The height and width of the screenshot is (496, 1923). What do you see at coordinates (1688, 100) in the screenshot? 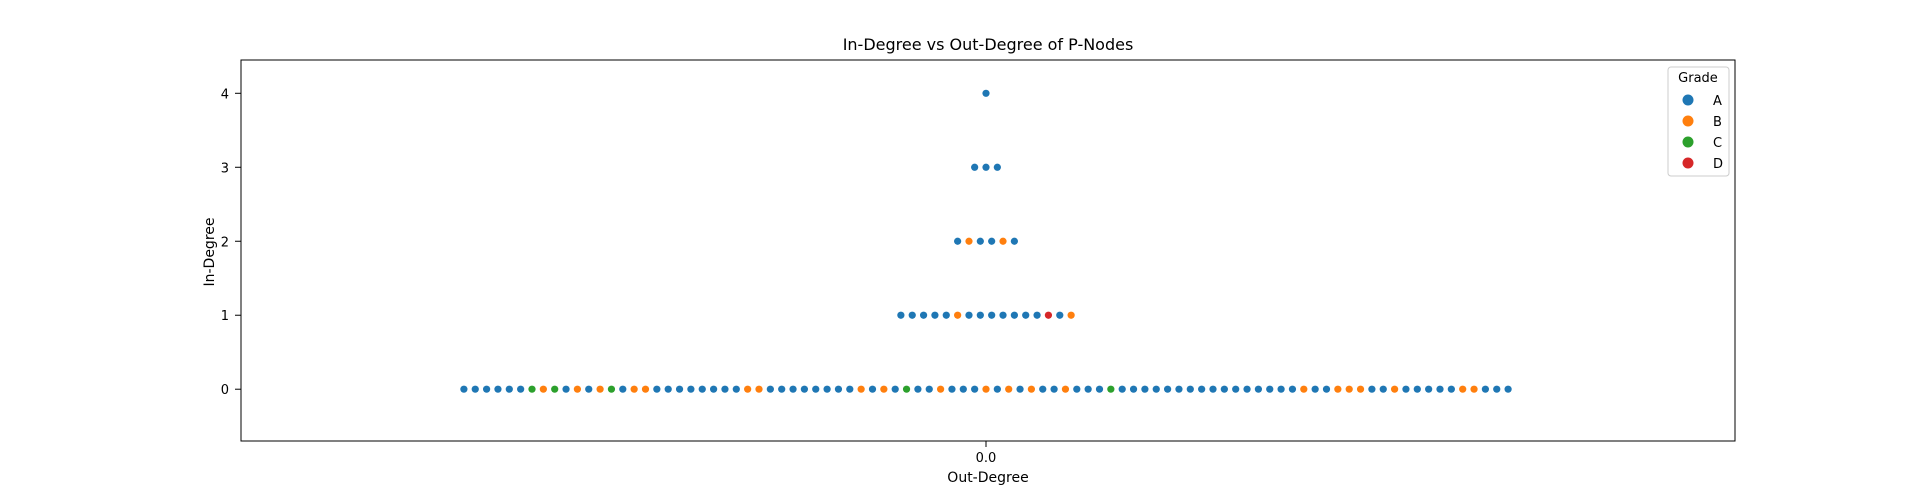
I see `legend-marker-a` at bounding box center [1688, 100].